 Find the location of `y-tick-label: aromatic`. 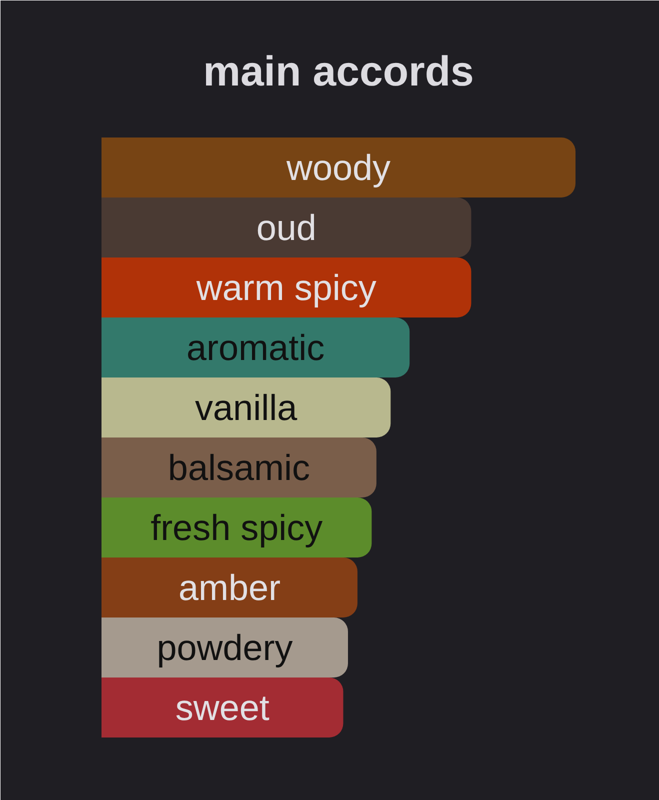

y-tick-label: aromatic is located at coordinates (255, 347).